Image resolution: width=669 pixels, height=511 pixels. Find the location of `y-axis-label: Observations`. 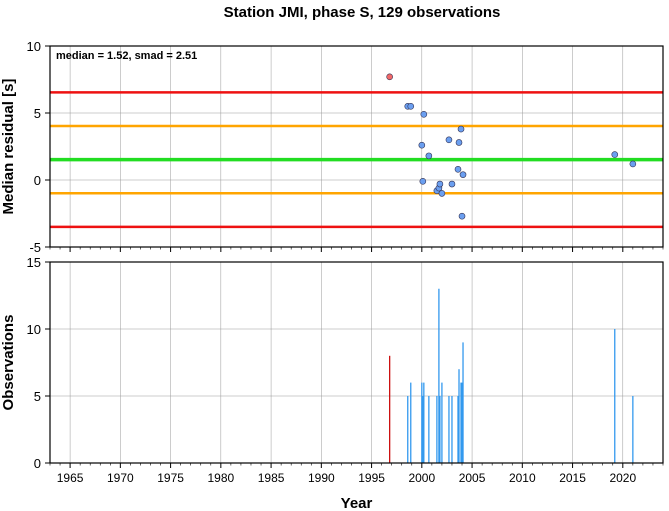

y-axis-label: Observations is located at coordinates (8, 363).